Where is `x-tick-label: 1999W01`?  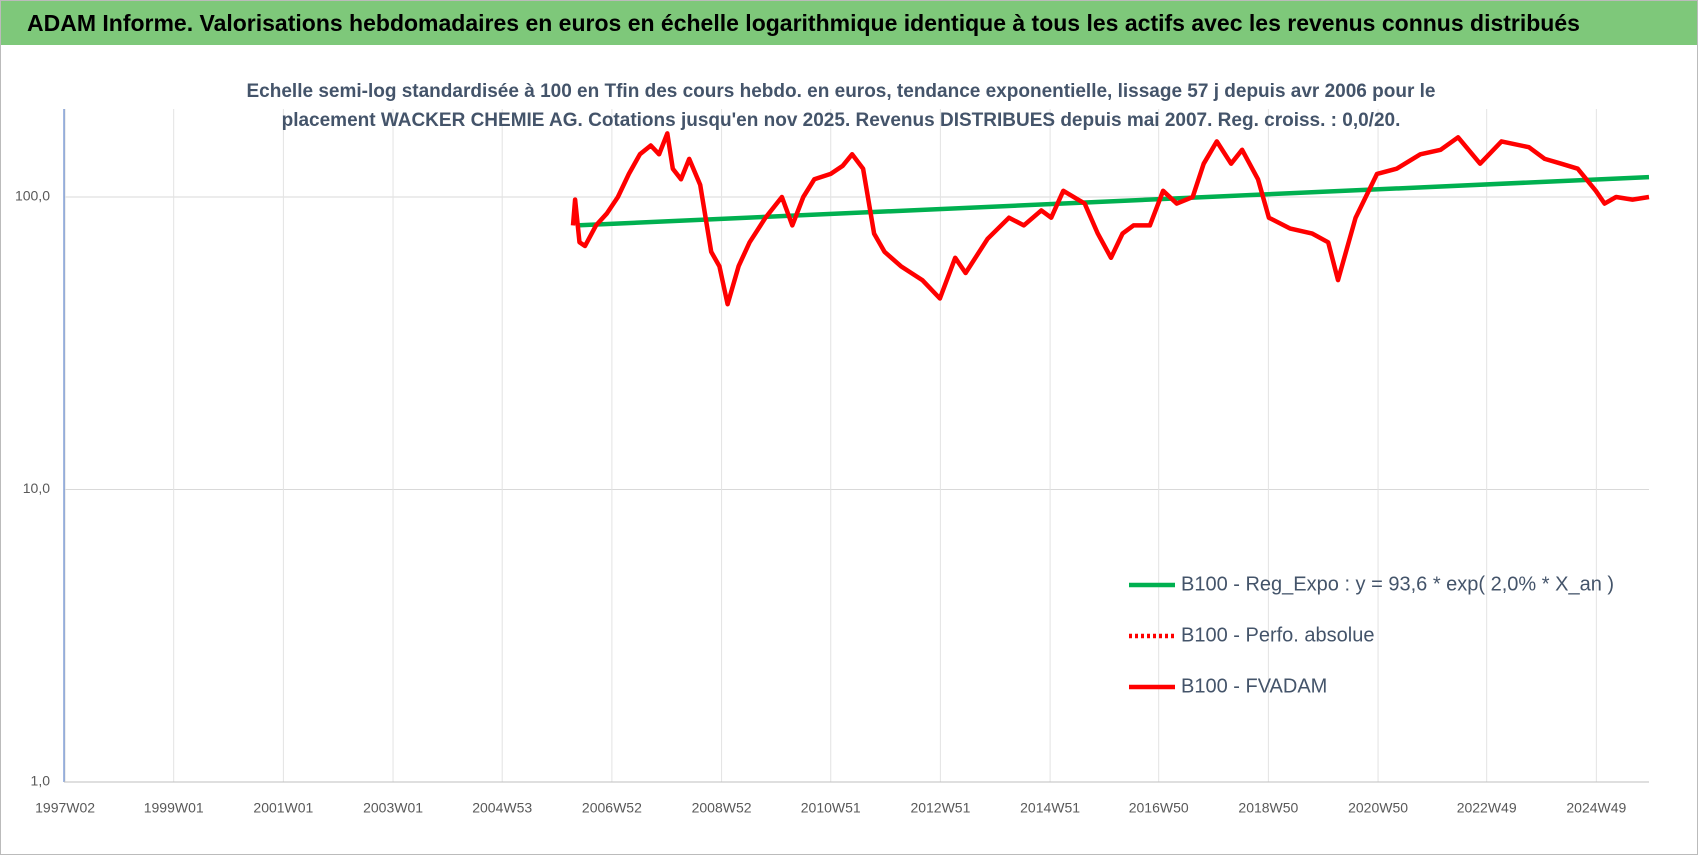 x-tick-label: 1999W01 is located at coordinates (174, 808).